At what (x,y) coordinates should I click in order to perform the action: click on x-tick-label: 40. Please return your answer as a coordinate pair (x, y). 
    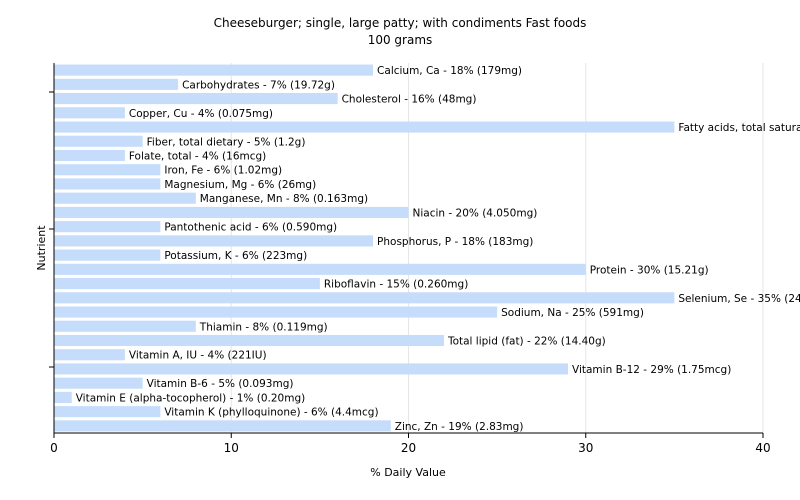
    Looking at the image, I should click on (762, 448).